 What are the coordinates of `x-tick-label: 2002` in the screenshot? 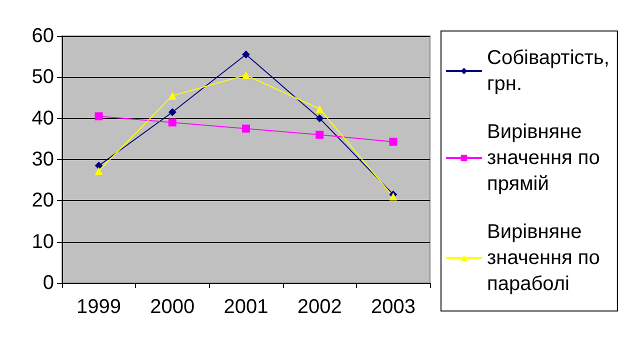 It's located at (319, 307).